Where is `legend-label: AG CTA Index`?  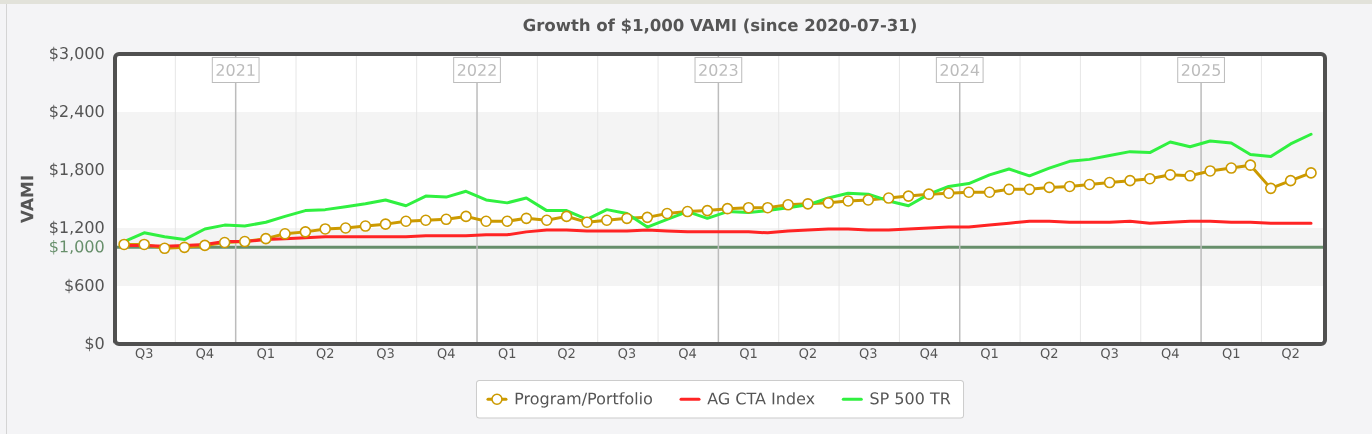 legend-label: AG CTA Index is located at coordinates (761, 398).